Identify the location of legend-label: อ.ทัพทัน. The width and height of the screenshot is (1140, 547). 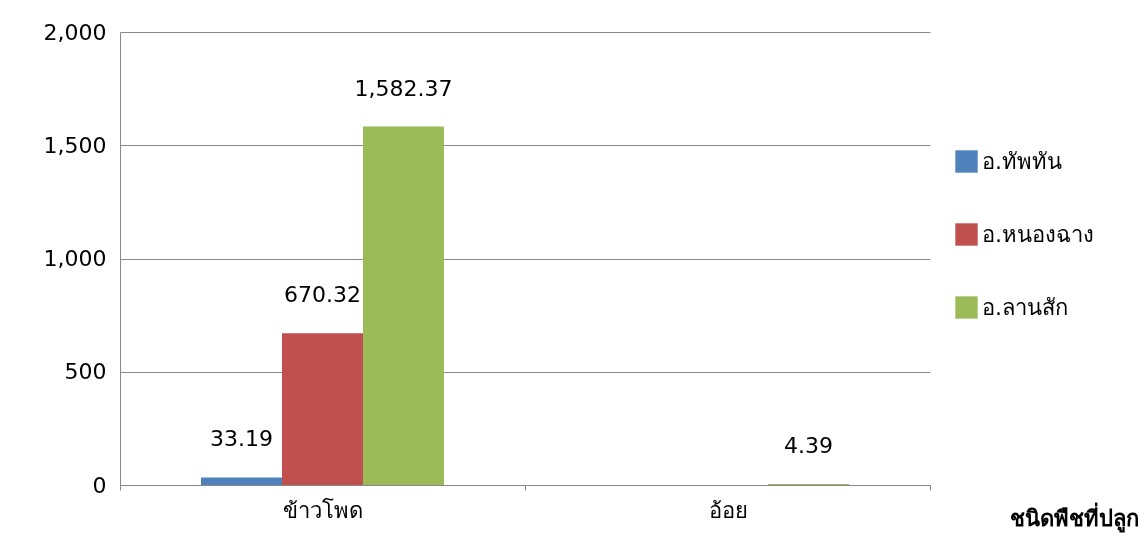
(1022, 161).